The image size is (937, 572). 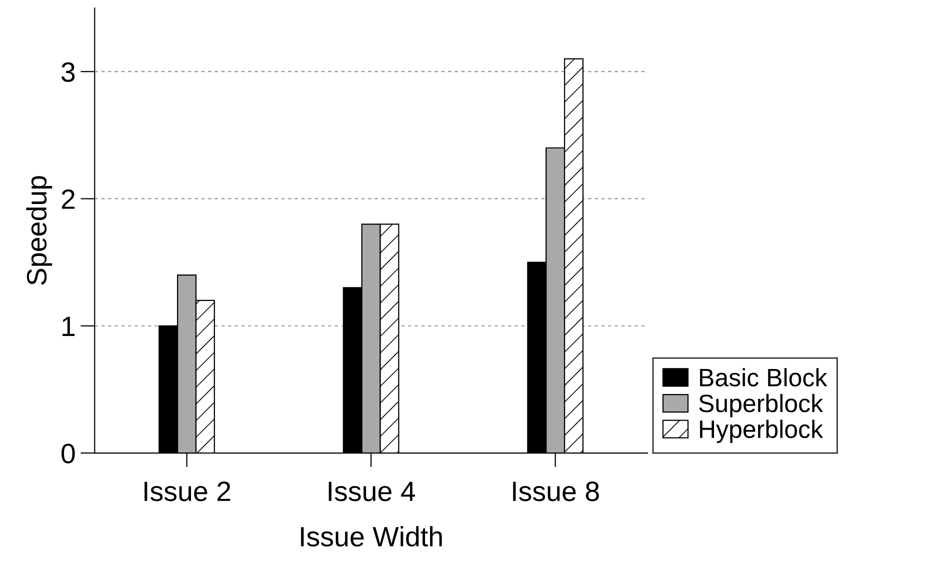 I want to click on x-axis-title: Issue Width, so click(x=371, y=536).